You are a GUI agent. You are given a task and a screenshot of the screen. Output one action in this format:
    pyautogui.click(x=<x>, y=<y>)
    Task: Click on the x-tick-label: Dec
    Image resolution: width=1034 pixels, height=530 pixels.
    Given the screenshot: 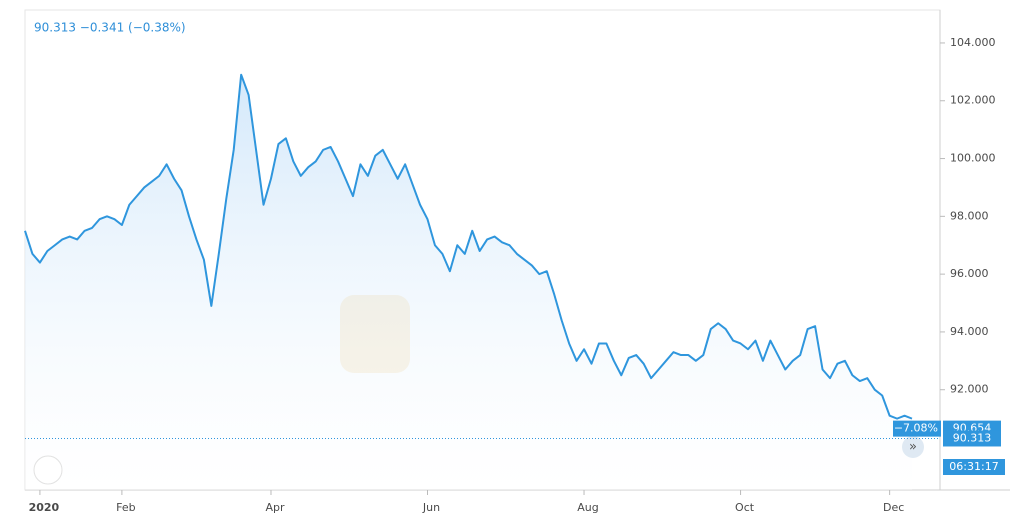 What is the action you would take?
    pyautogui.click(x=893, y=507)
    